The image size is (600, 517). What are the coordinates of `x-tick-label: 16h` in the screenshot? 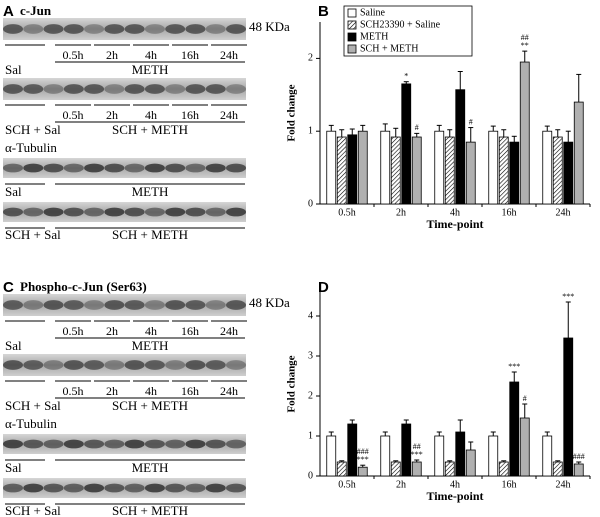 It's located at (509, 212).